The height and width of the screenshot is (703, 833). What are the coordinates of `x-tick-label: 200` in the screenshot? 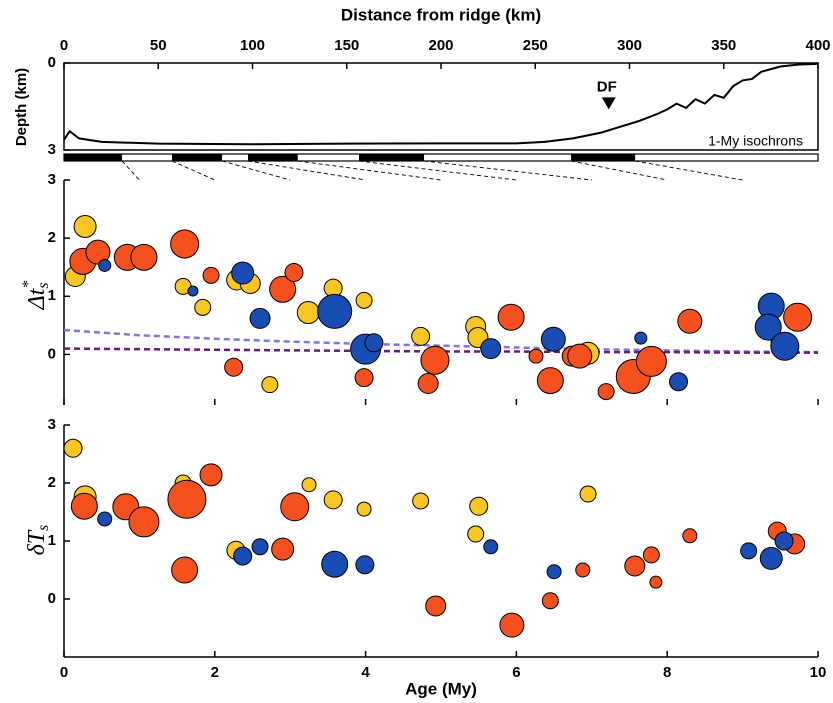 It's located at (440, 45).